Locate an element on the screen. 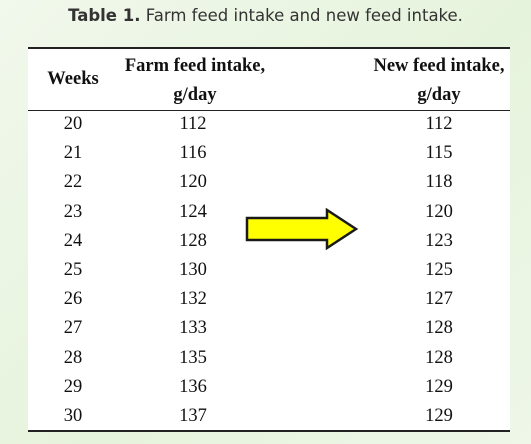 This screenshot has width=531, height=444. header-weeks: Weeks is located at coordinates (73, 79).